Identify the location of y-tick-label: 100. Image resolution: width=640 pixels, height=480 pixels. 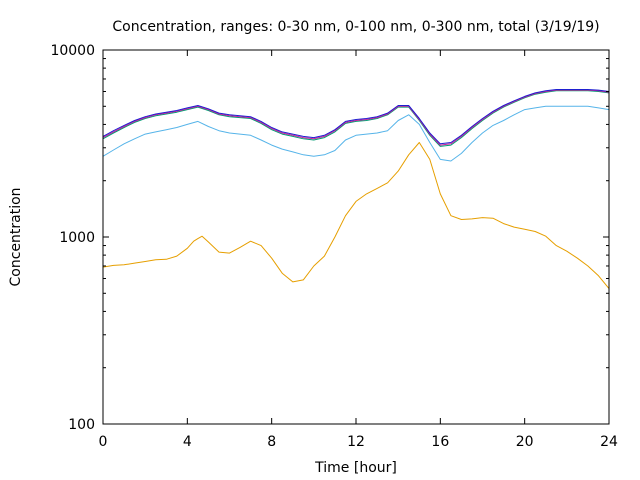
(81, 425).